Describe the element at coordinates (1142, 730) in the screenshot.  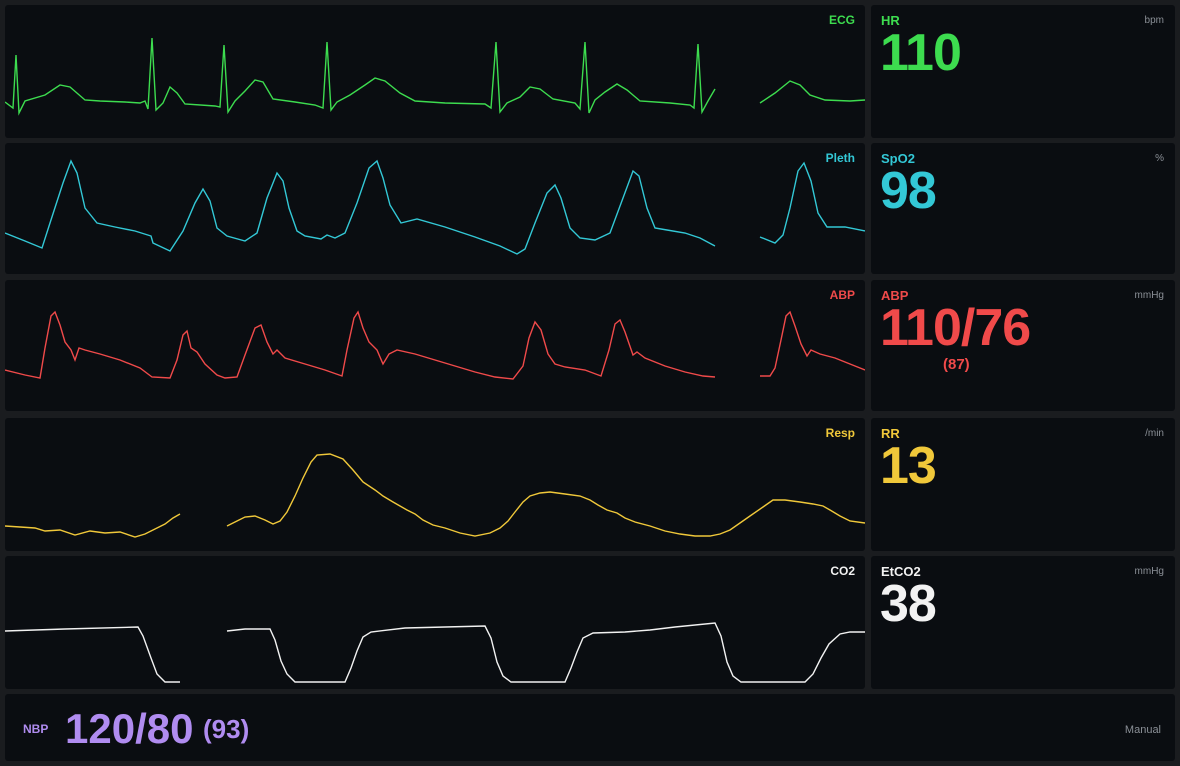
I see `nbp-mode: Manual` at that location.